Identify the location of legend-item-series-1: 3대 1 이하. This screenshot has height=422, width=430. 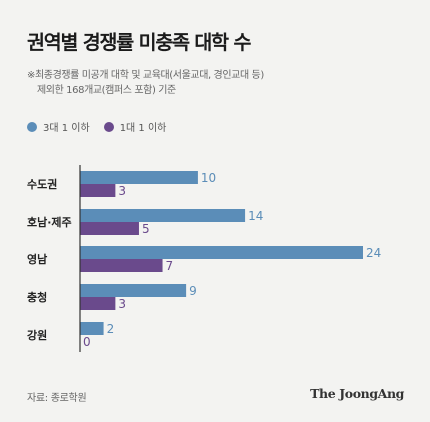
(58, 126).